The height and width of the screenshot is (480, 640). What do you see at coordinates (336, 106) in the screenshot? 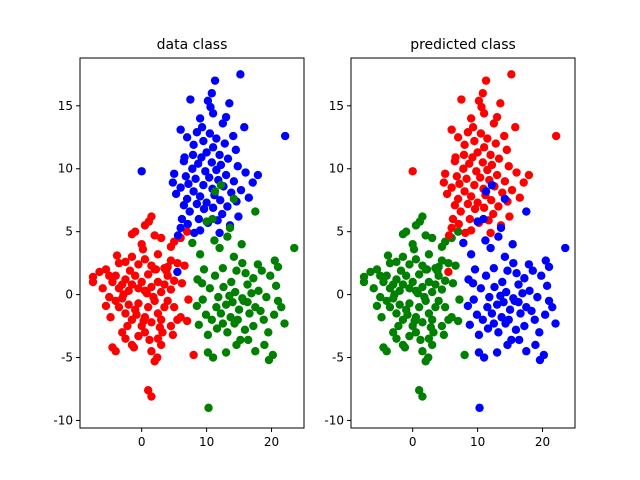
I see `y-tick-label-15: 15` at bounding box center [336, 106].